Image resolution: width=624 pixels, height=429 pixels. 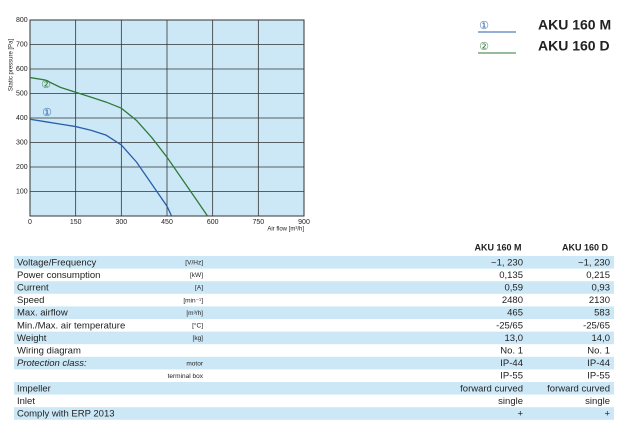 What do you see at coordinates (42, 313) in the screenshot?
I see `row-label: Max. airflow` at bounding box center [42, 313].